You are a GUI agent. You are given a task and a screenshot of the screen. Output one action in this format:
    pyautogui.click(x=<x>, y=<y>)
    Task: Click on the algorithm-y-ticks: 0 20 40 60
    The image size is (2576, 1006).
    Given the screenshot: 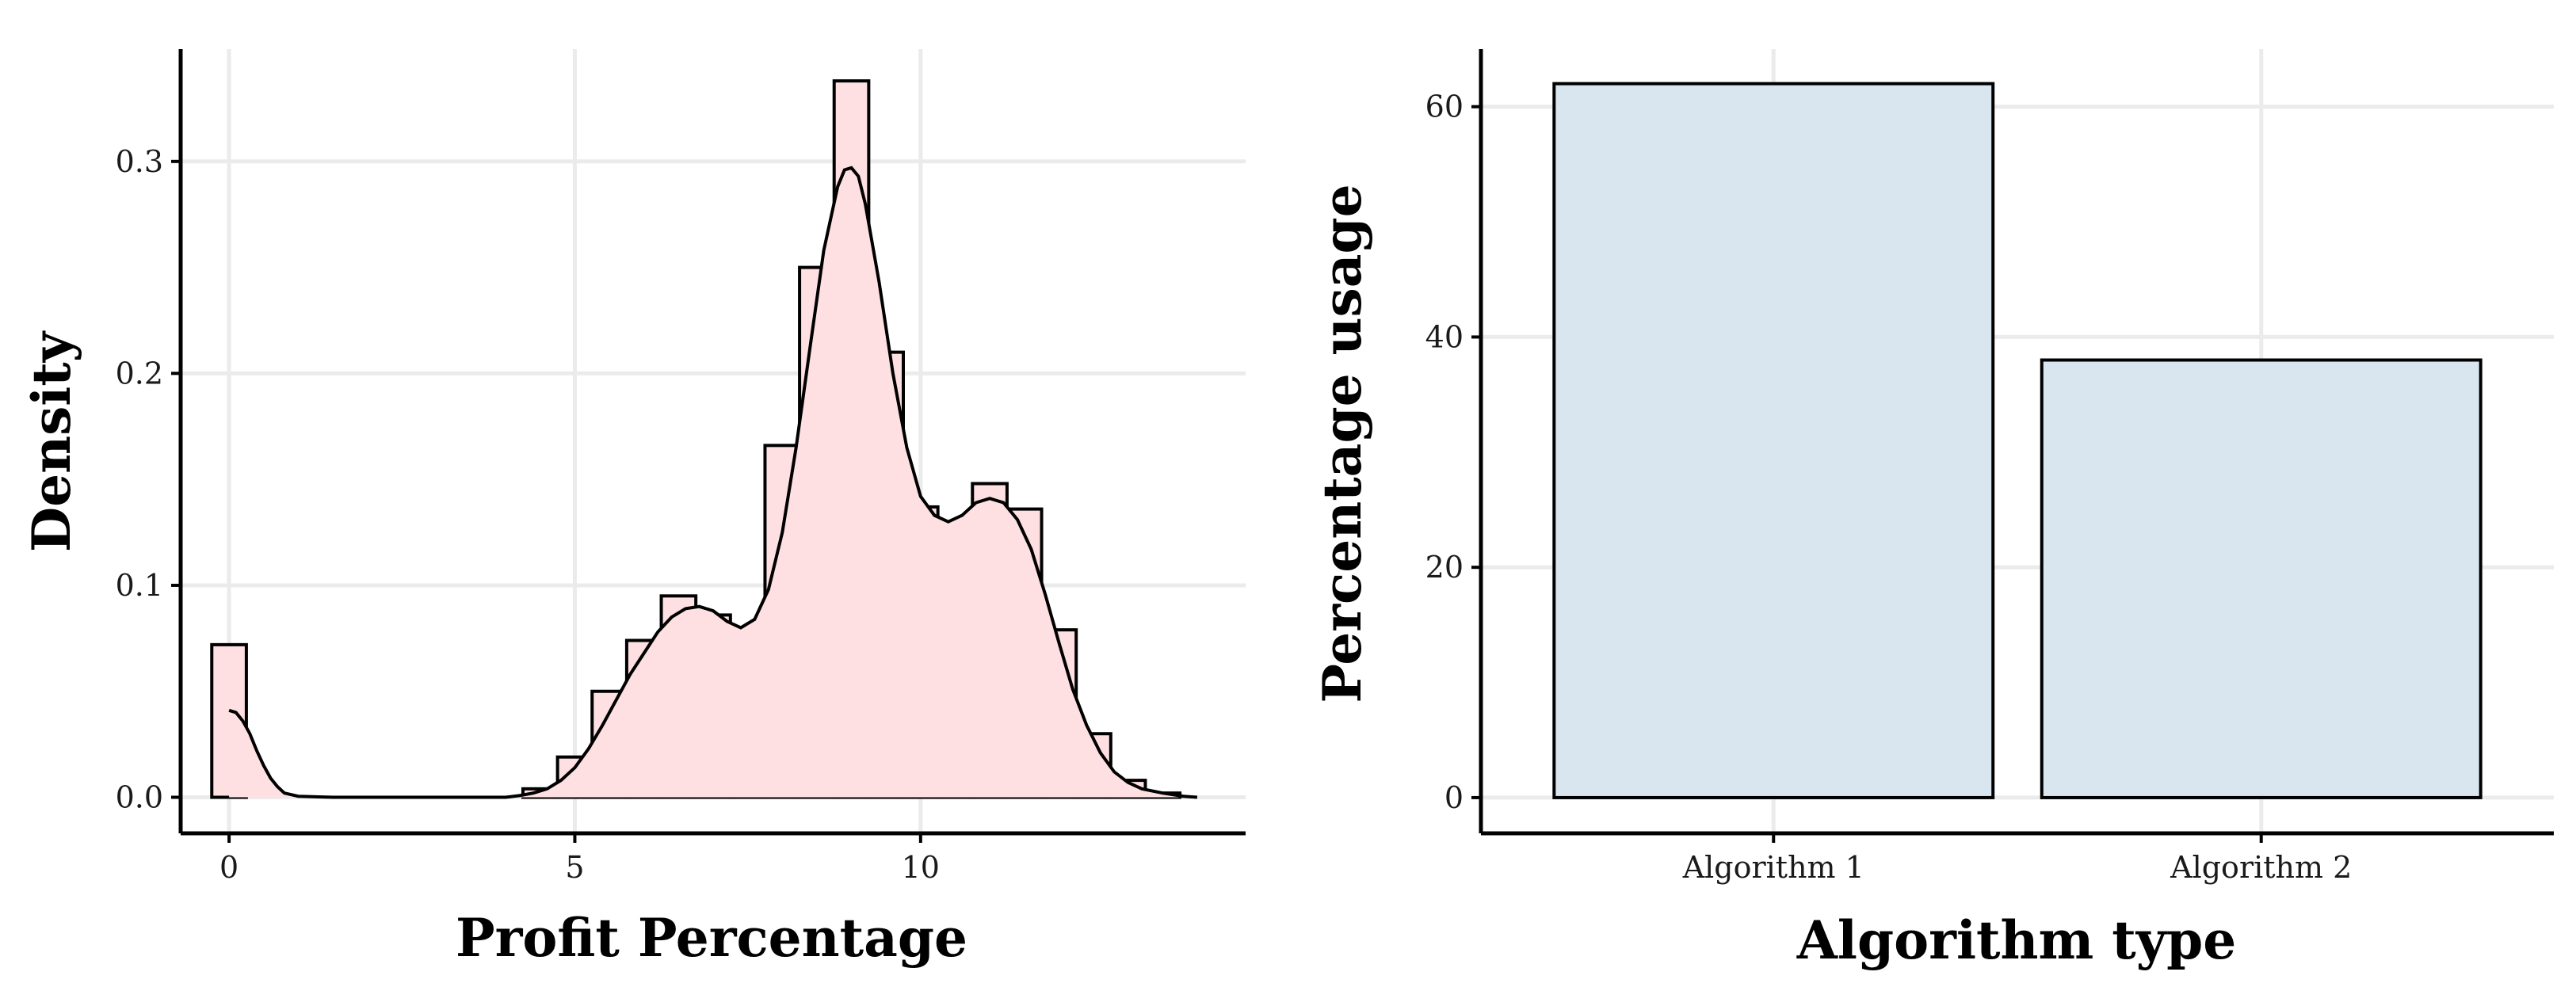 What is the action you would take?
    pyautogui.click(x=1453, y=452)
    